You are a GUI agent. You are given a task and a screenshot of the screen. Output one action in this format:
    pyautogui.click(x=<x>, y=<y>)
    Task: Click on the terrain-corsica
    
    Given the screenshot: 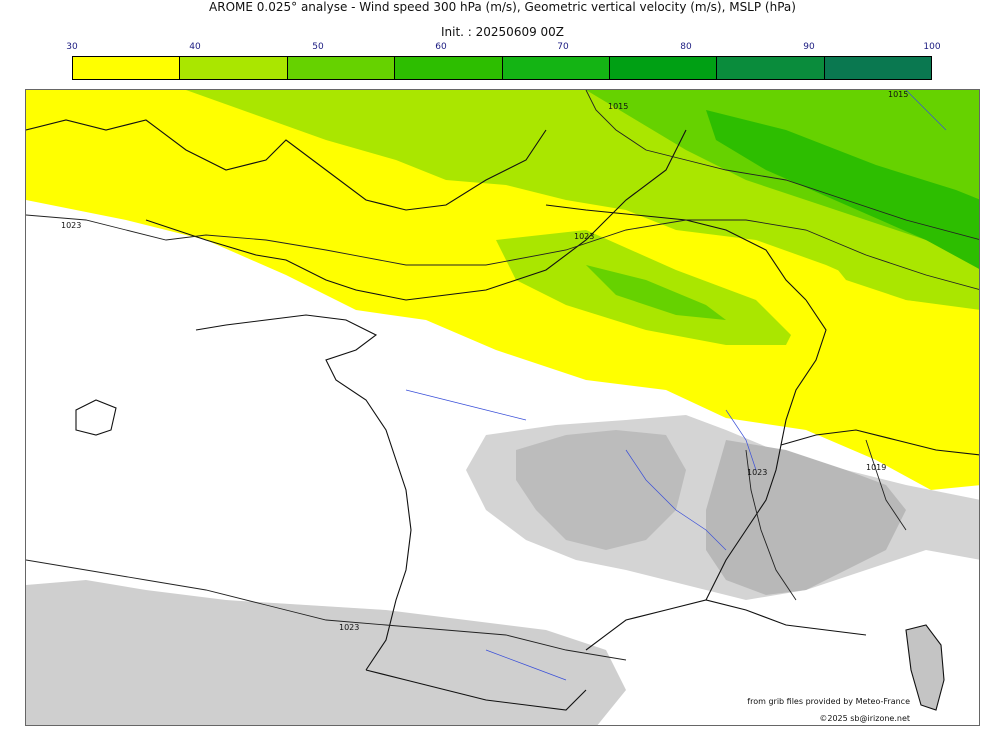 What is the action you would take?
    pyautogui.click(x=925, y=667)
    